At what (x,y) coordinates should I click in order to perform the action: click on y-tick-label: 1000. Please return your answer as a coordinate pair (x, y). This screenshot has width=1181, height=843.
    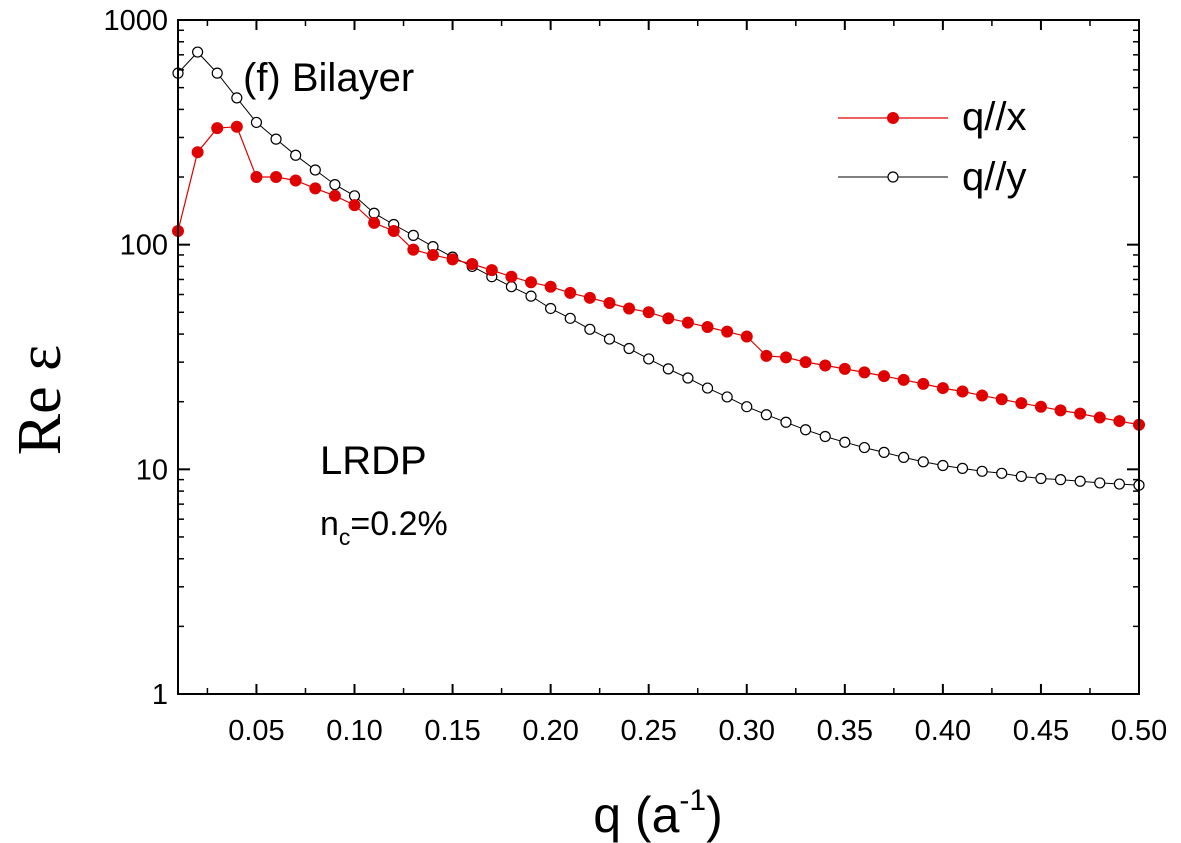
    Looking at the image, I should click on (135, 21).